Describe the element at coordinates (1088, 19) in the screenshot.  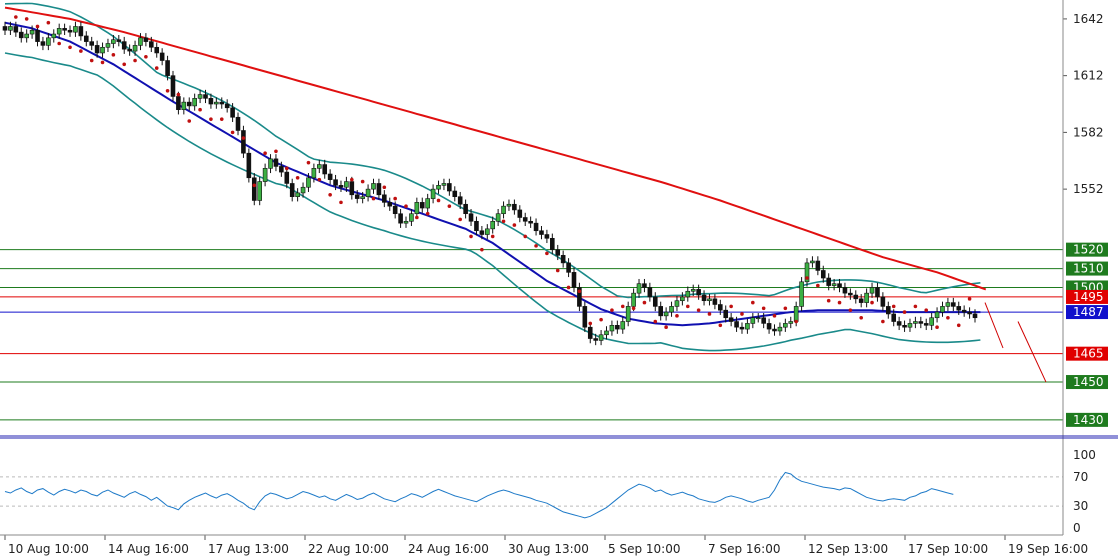
I see `price-tick-label: 1642` at that location.